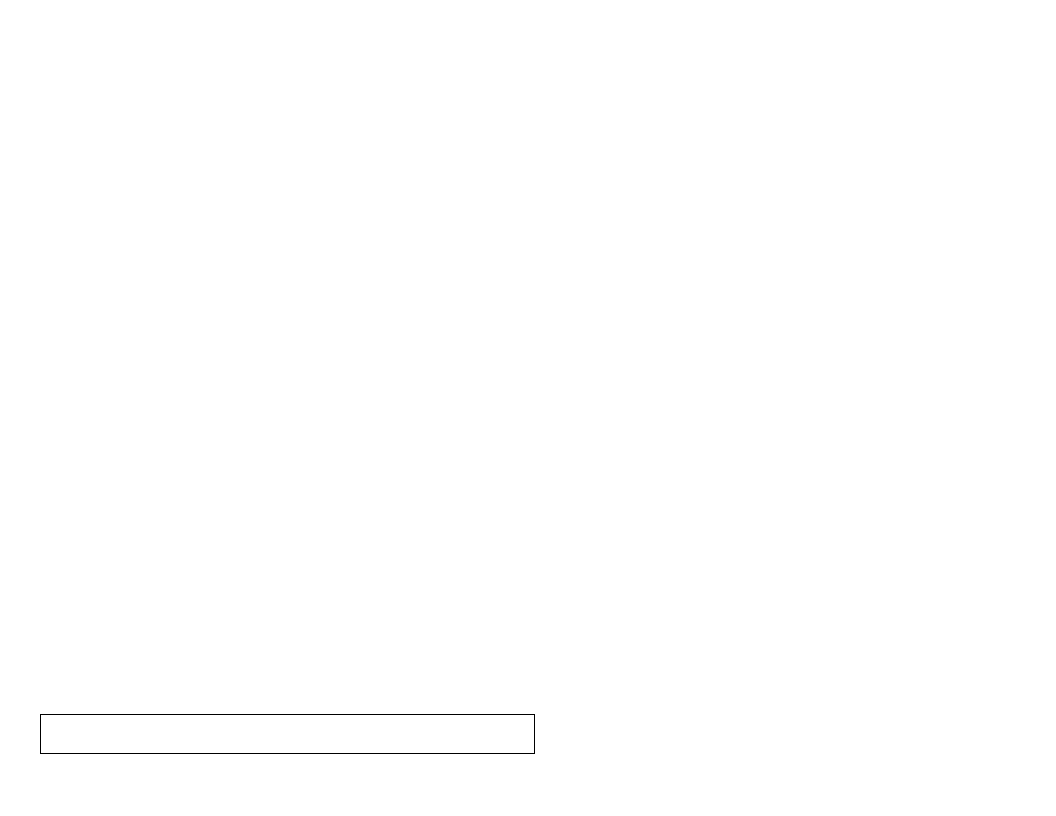 This screenshot has width=1056, height=816. I want to click on colorbar, so click(287, 743).